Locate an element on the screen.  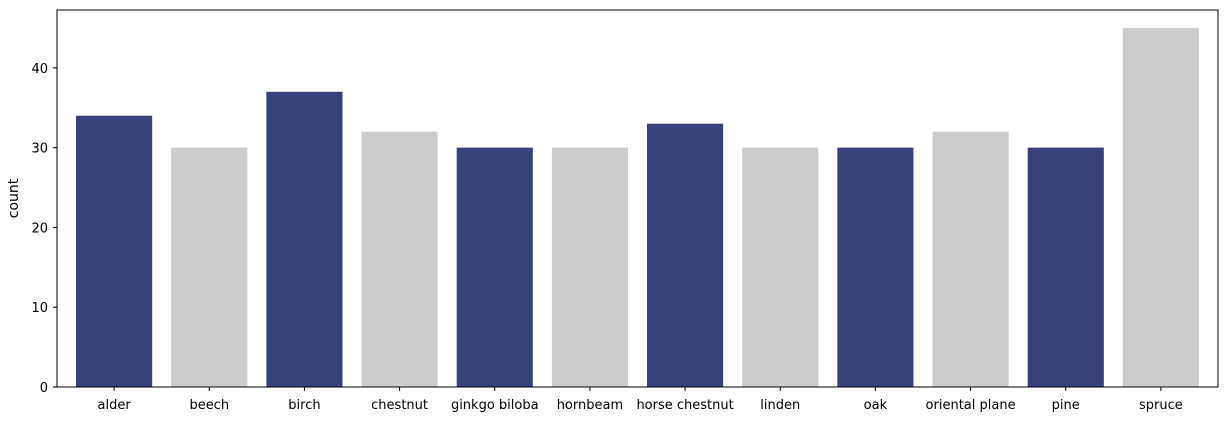
x-tick-label: horse chestnut is located at coordinates (684, 405).